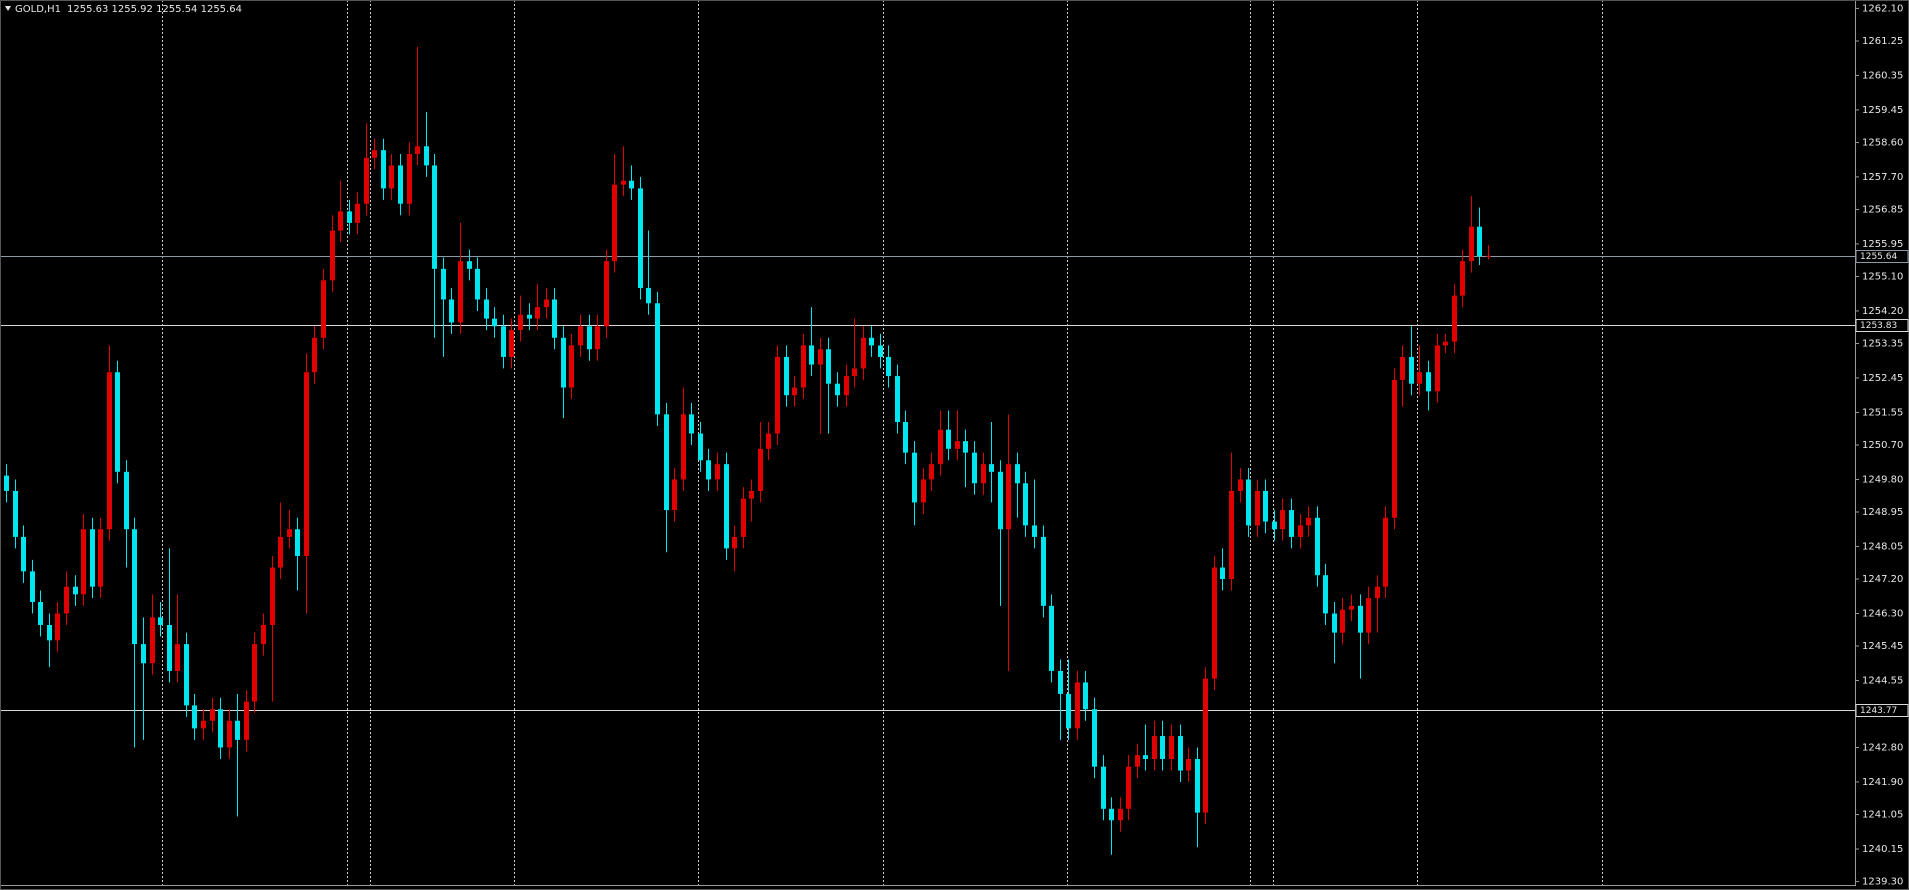  I want to click on y-tick-label: 1248.05, so click(1882, 546).